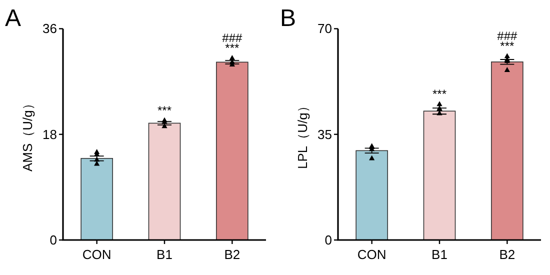  What do you see at coordinates (302, 135) in the screenshot?
I see `y-axis-title: LPL（U/g）` at bounding box center [302, 135].